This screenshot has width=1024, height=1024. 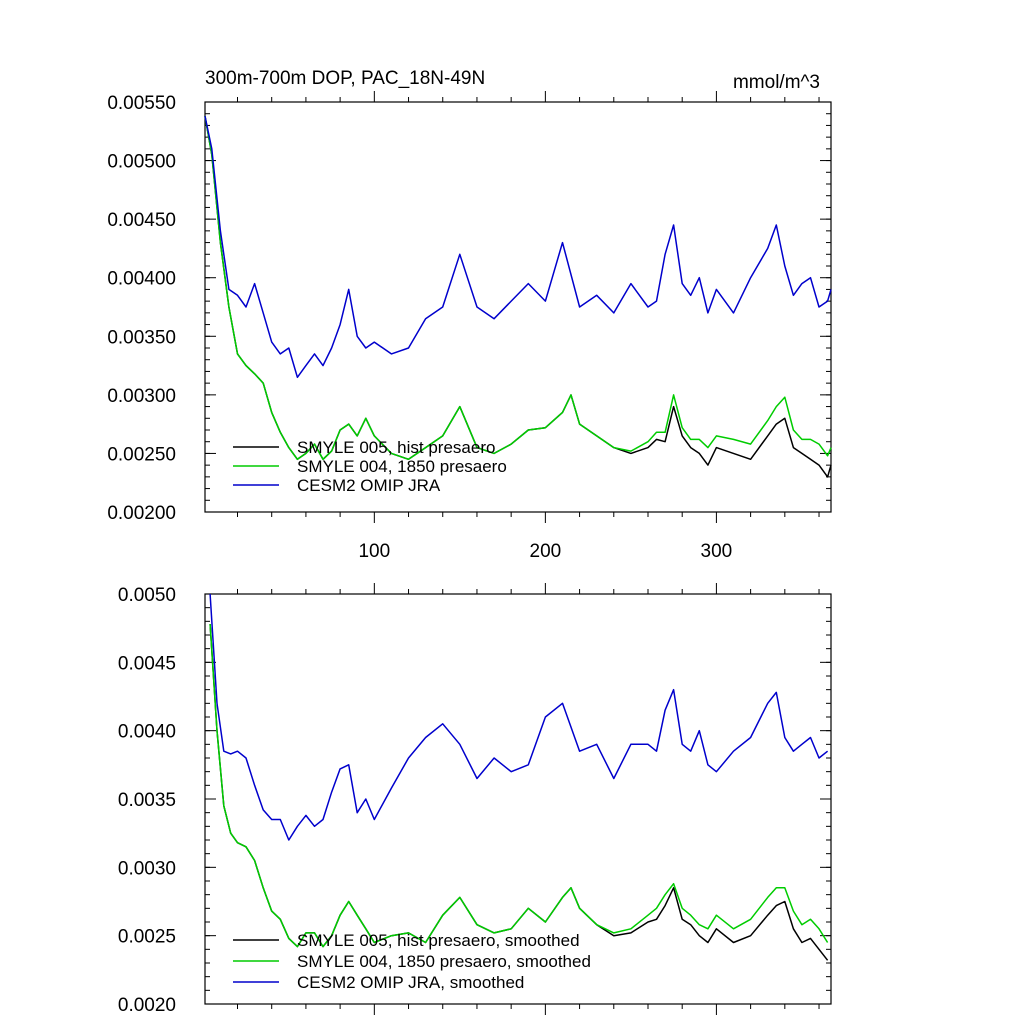 I want to click on bottom-chart-ytick-label: 0.0030, so click(x=147, y=868).